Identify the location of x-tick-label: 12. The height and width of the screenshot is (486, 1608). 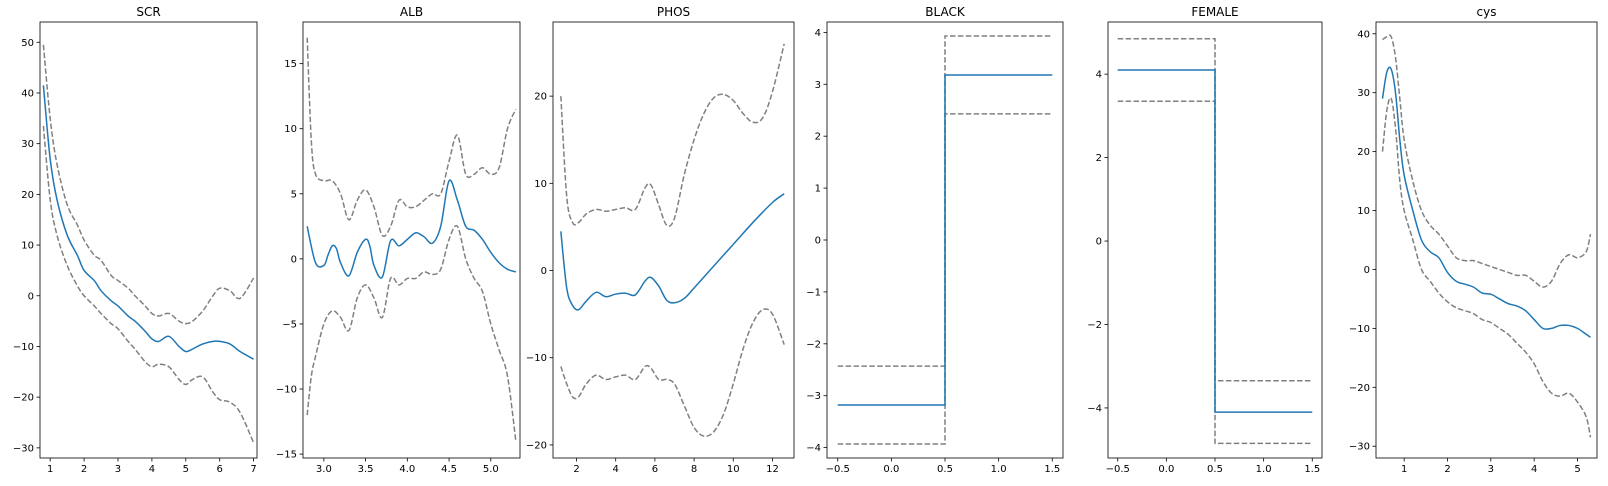
(772, 469).